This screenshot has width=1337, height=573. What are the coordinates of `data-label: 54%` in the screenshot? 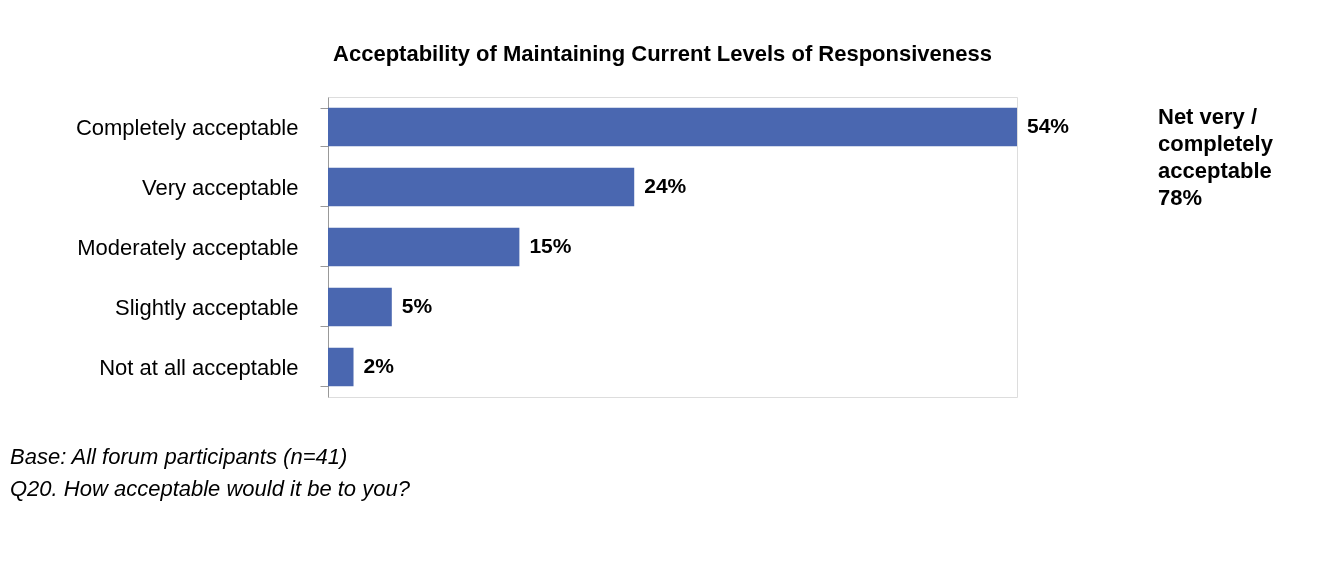 It's located at (1048, 125).